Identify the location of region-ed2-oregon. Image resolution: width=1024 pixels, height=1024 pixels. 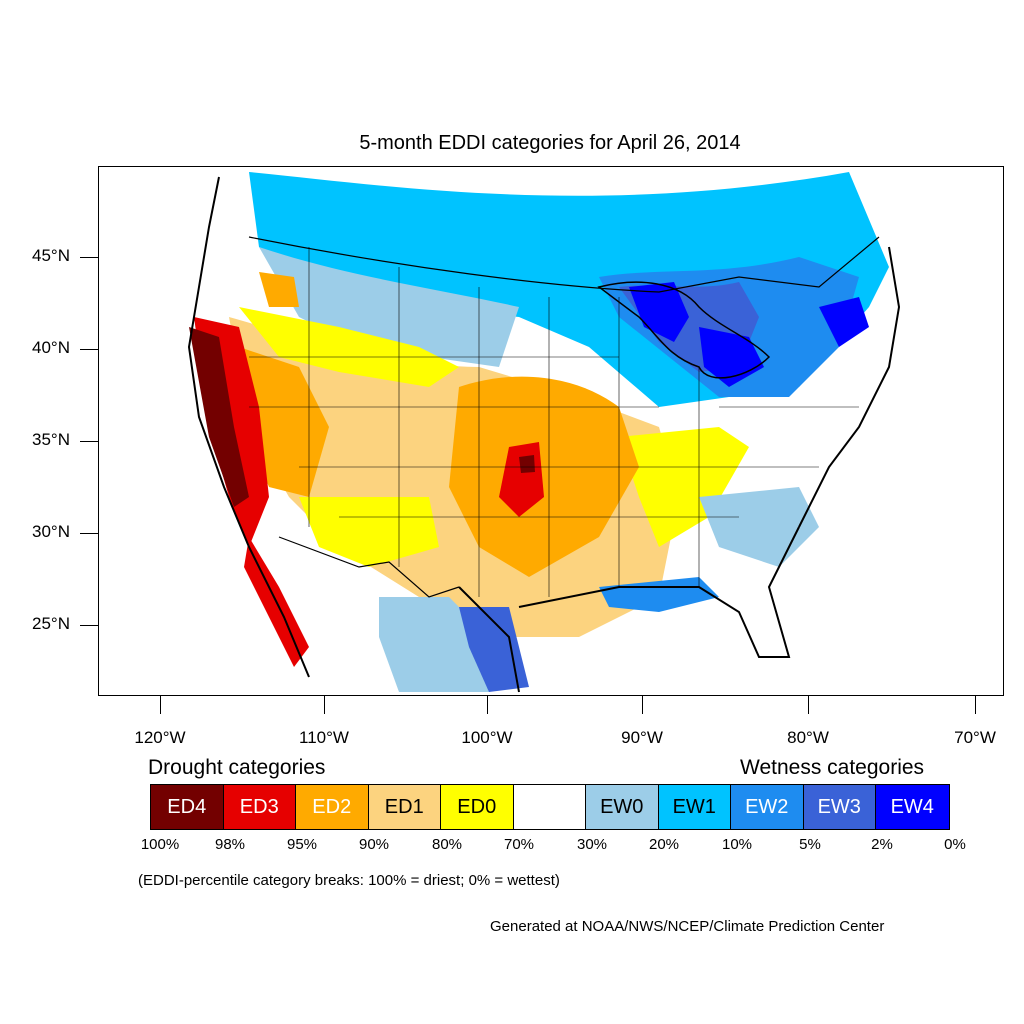
(279, 289).